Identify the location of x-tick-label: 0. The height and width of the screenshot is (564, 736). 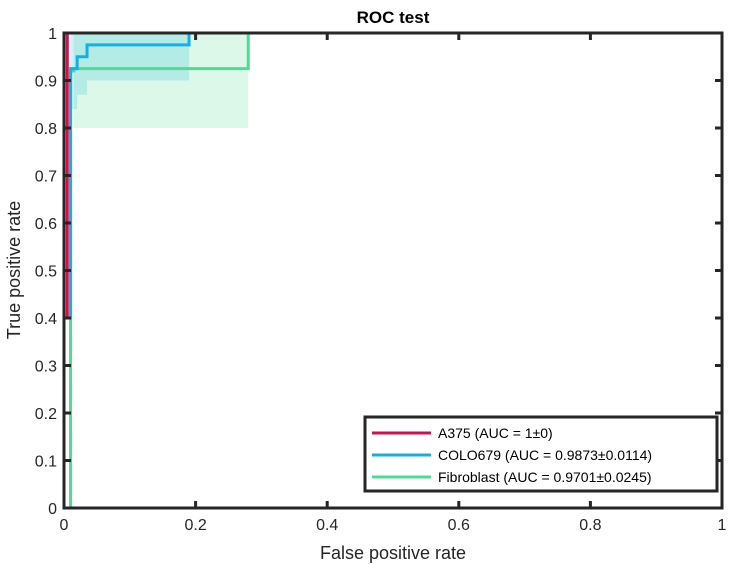
(64, 525).